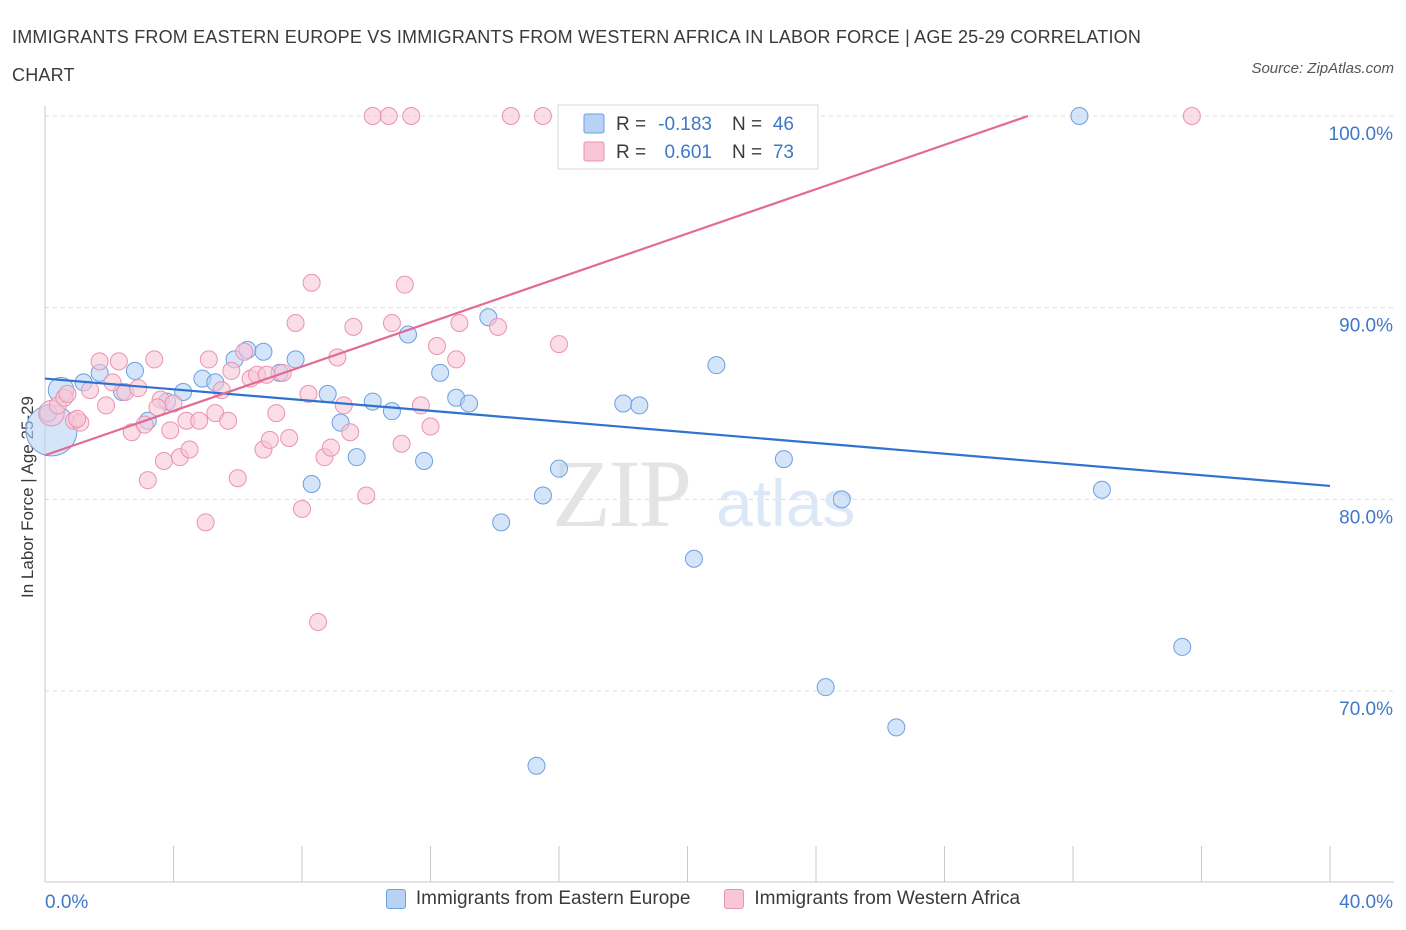  What do you see at coordinates (594, 151) in the screenshot?
I see `stats-swatch-pink` at bounding box center [594, 151].